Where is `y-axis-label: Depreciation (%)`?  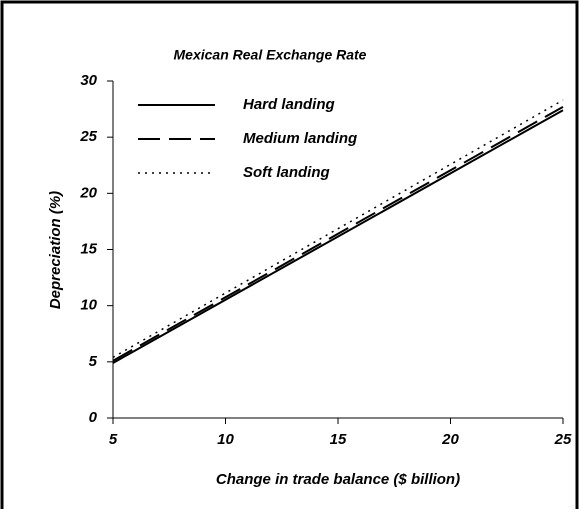 y-axis-label: Depreciation (%) is located at coordinates (55, 250).